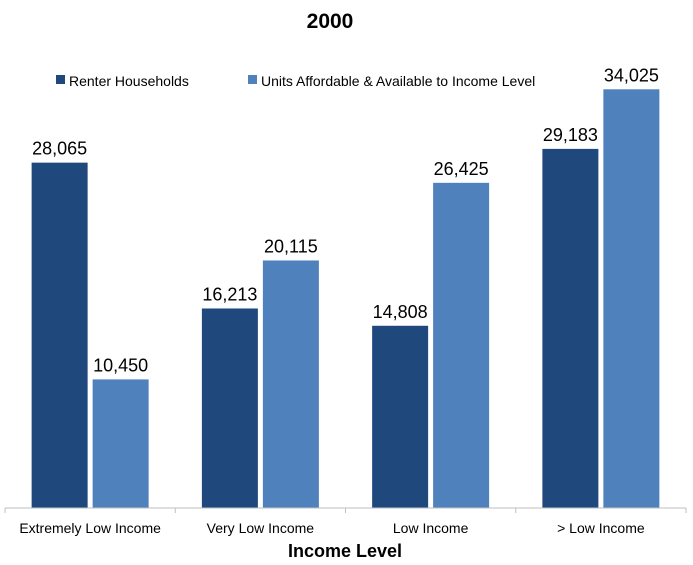 Image resolution: width=693 pixels, height=565 pixels. Describe the element at coordinates (129, 81) in the screenshot. I see `legend-label-renter-households: Renter Households` at that location.